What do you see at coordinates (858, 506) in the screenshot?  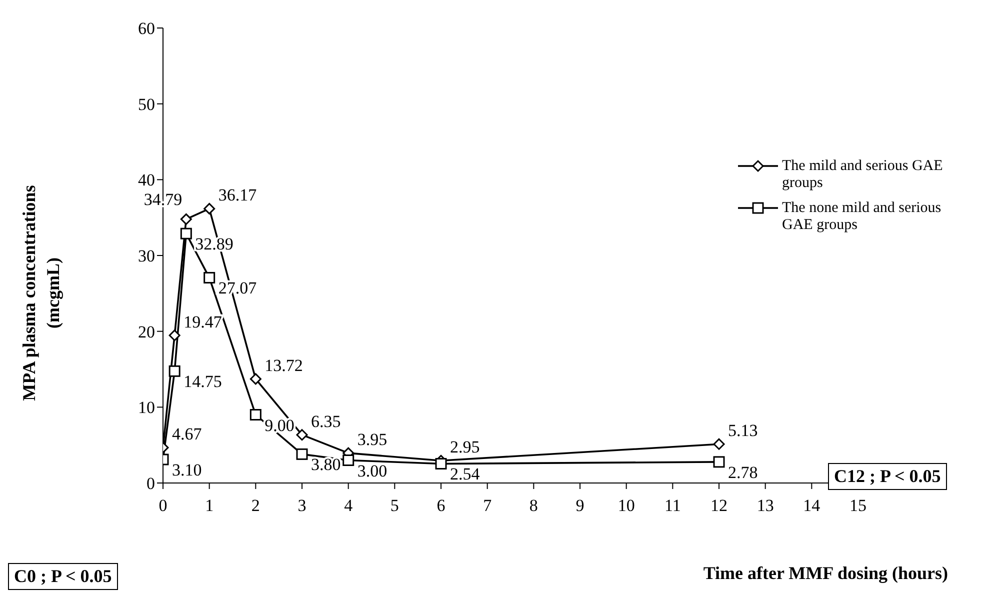 I see `x-tick-label: 15` at bounding box center [858, 506].